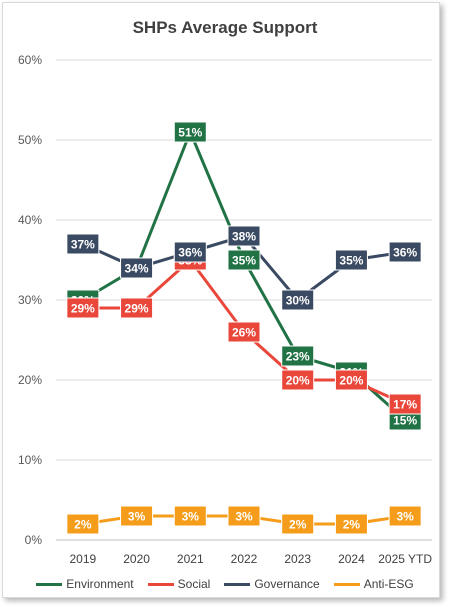 The width and height of the screenshot is (450, 606). I want to click on y-tick-label: 40%, so click(30, 220).